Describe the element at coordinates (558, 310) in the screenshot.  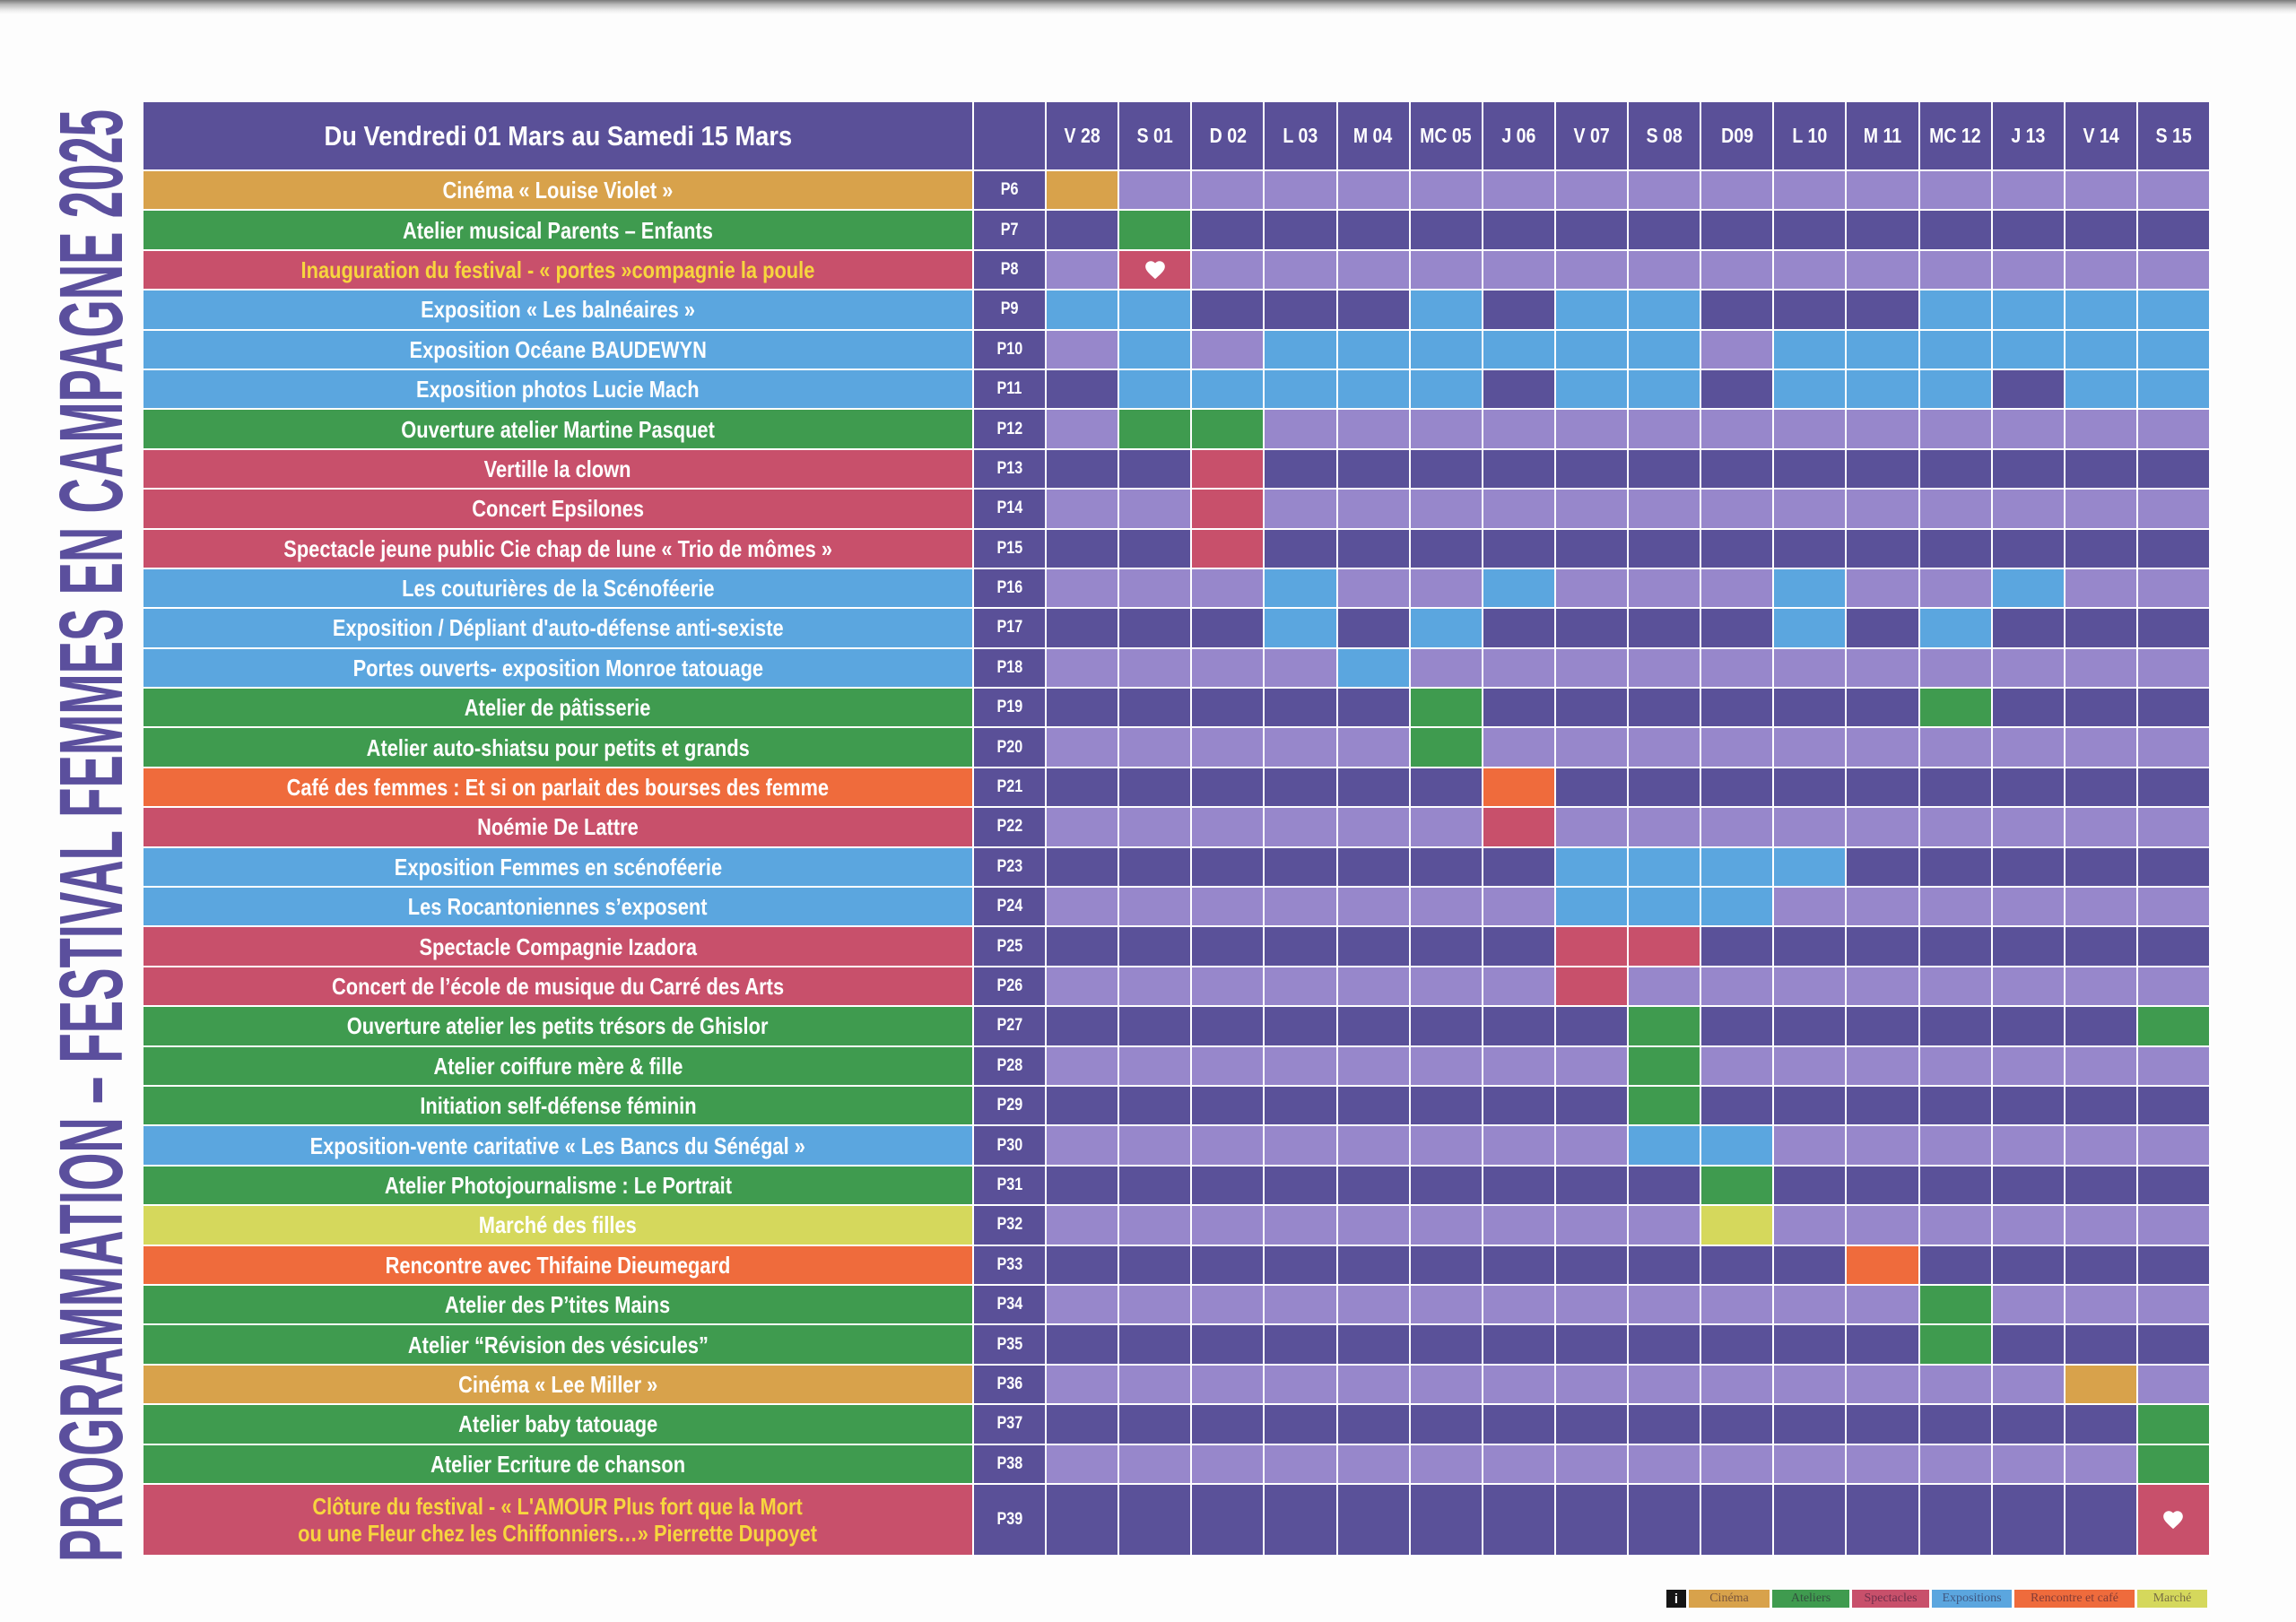
I see `event-name: Exposition « Les balnéaires »` at that location.